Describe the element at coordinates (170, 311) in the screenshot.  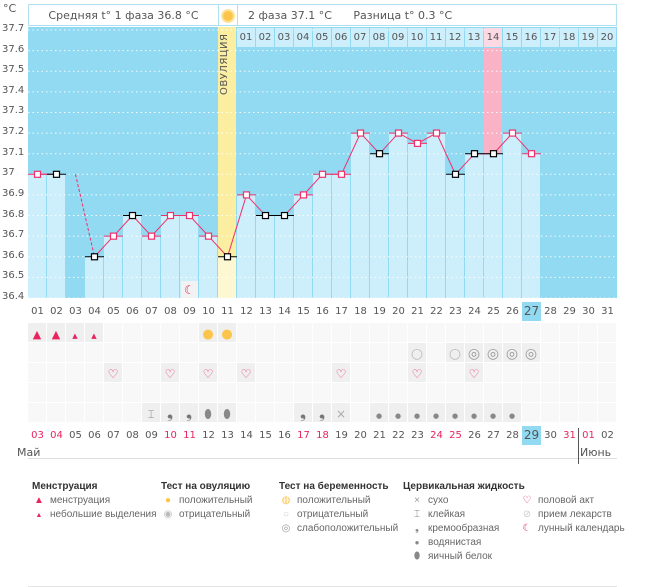
I see `x-tick-label: 08` at that location.